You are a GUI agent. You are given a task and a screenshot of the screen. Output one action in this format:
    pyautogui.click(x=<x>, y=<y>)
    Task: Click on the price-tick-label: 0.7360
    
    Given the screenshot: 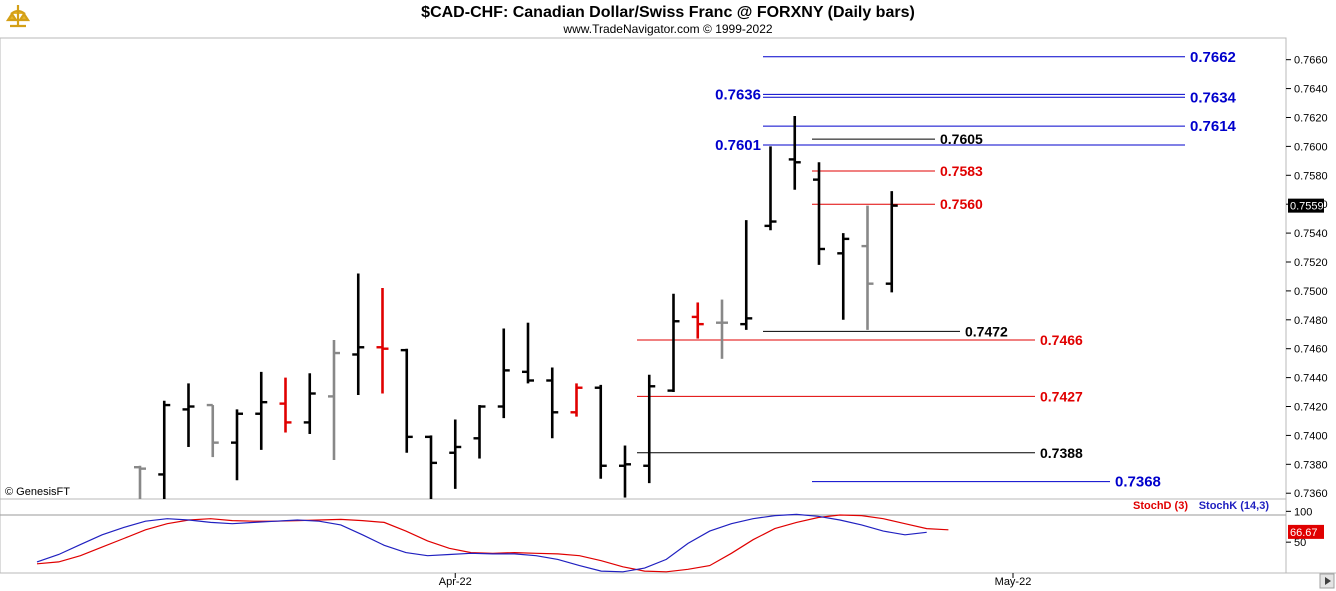 What is the action you would take?
    pyautogui.click(x=1311, y=494)
    